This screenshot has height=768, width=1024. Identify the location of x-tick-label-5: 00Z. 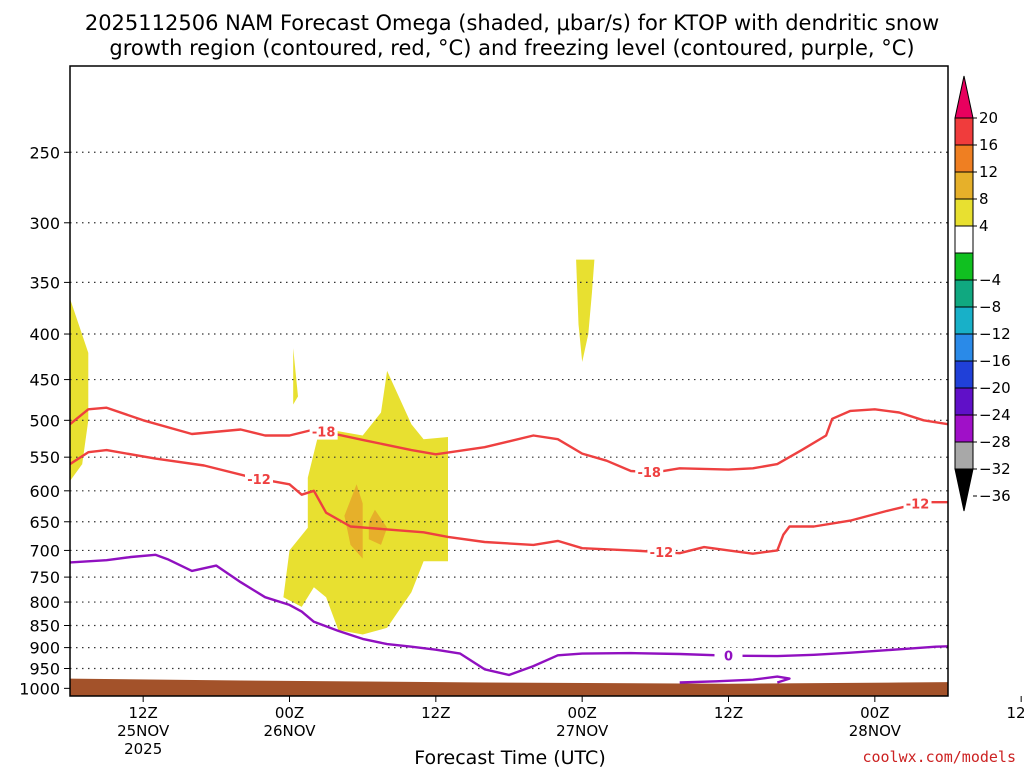
(874, 713).